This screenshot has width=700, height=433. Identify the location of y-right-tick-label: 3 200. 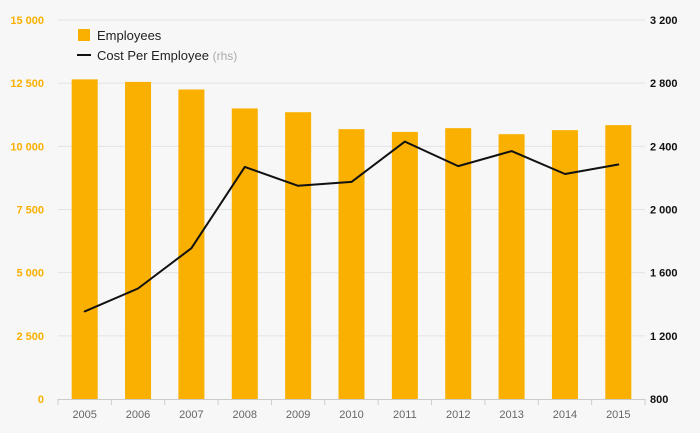
(664, 21).